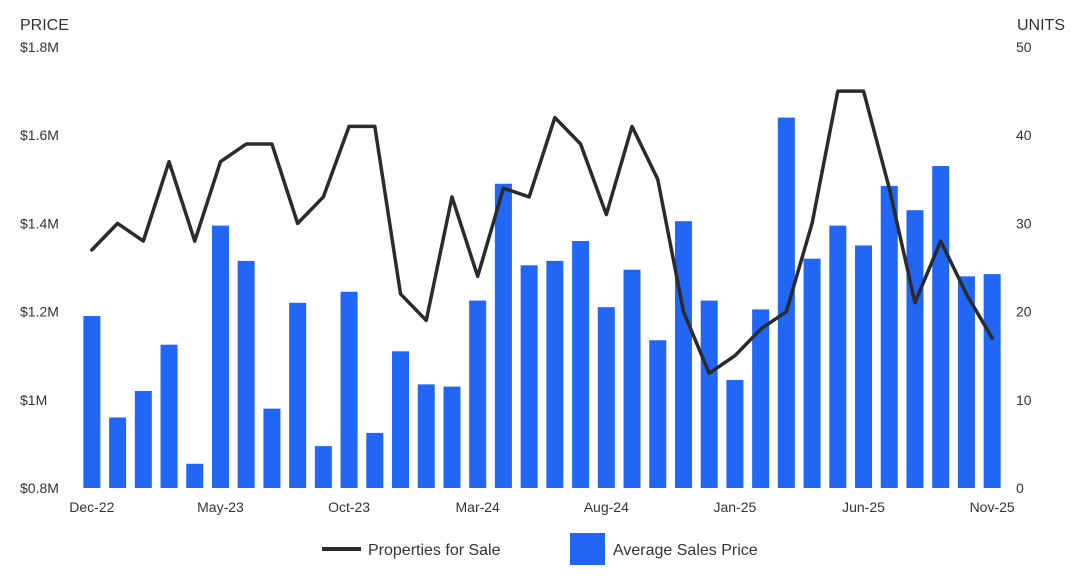  Describe the element at coordinates (1020, 488) in the screenshot. I see `y2-tick-label: 0` at that location.